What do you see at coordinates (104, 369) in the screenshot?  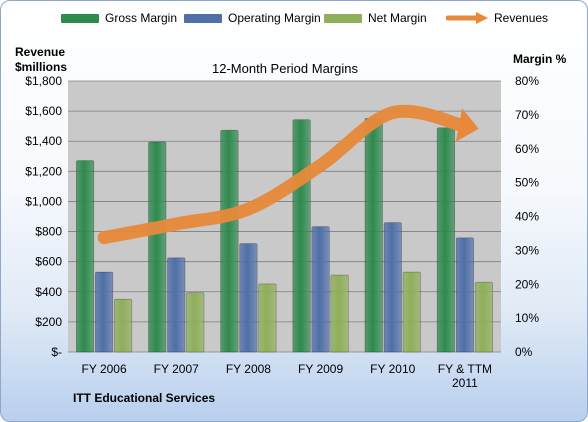 I see `category-label: FY 2006` at bounding box center [104, 369].